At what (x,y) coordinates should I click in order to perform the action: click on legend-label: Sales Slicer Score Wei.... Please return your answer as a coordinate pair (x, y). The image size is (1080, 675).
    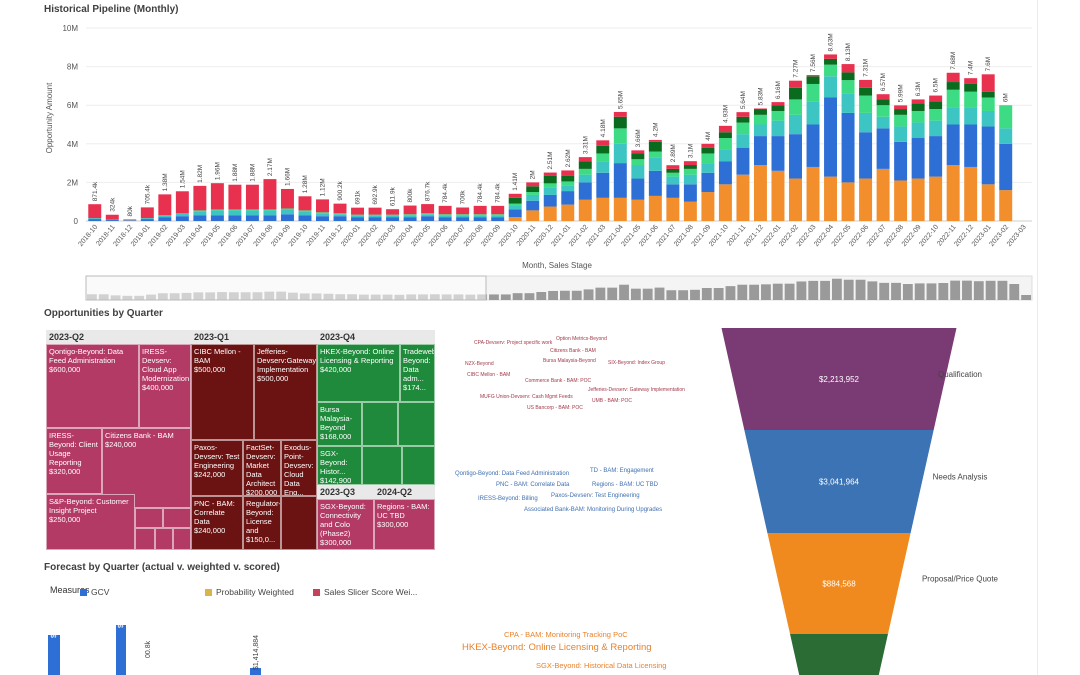
    Looking at the image, I should click on (371, 592).